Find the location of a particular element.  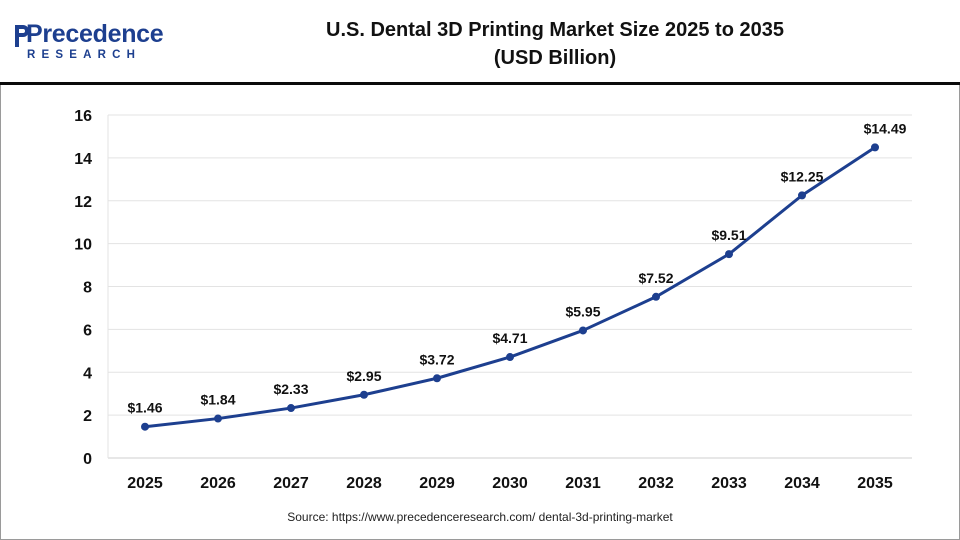

y-tick-label: 16 is located at coordinates (83, 116).